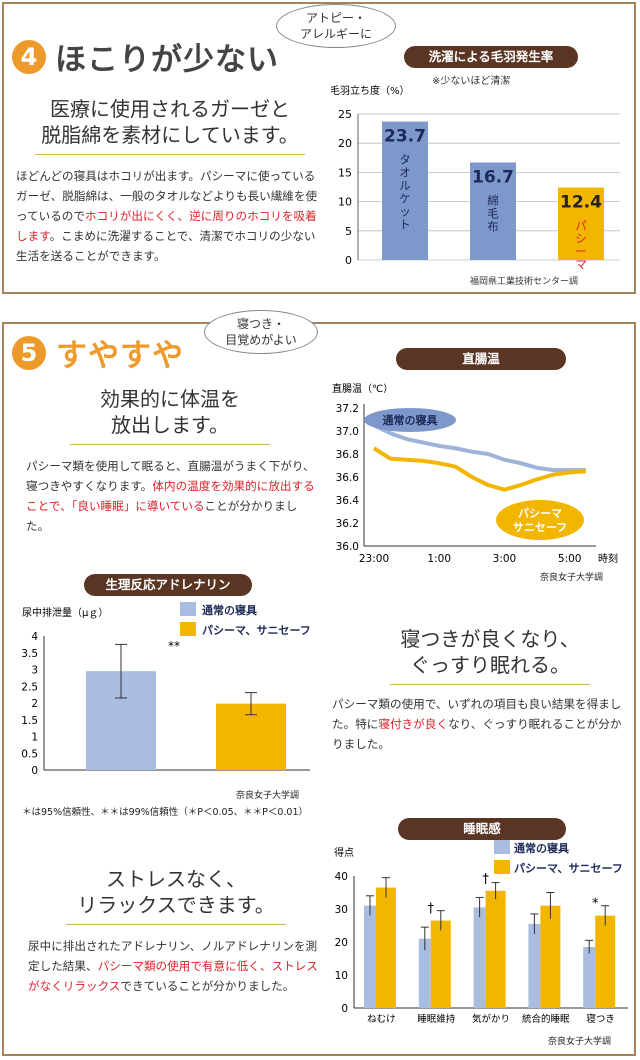 This screenshot has height=1060, width=640. I want to click on y-axis-label: 得点, so click(344, 853).